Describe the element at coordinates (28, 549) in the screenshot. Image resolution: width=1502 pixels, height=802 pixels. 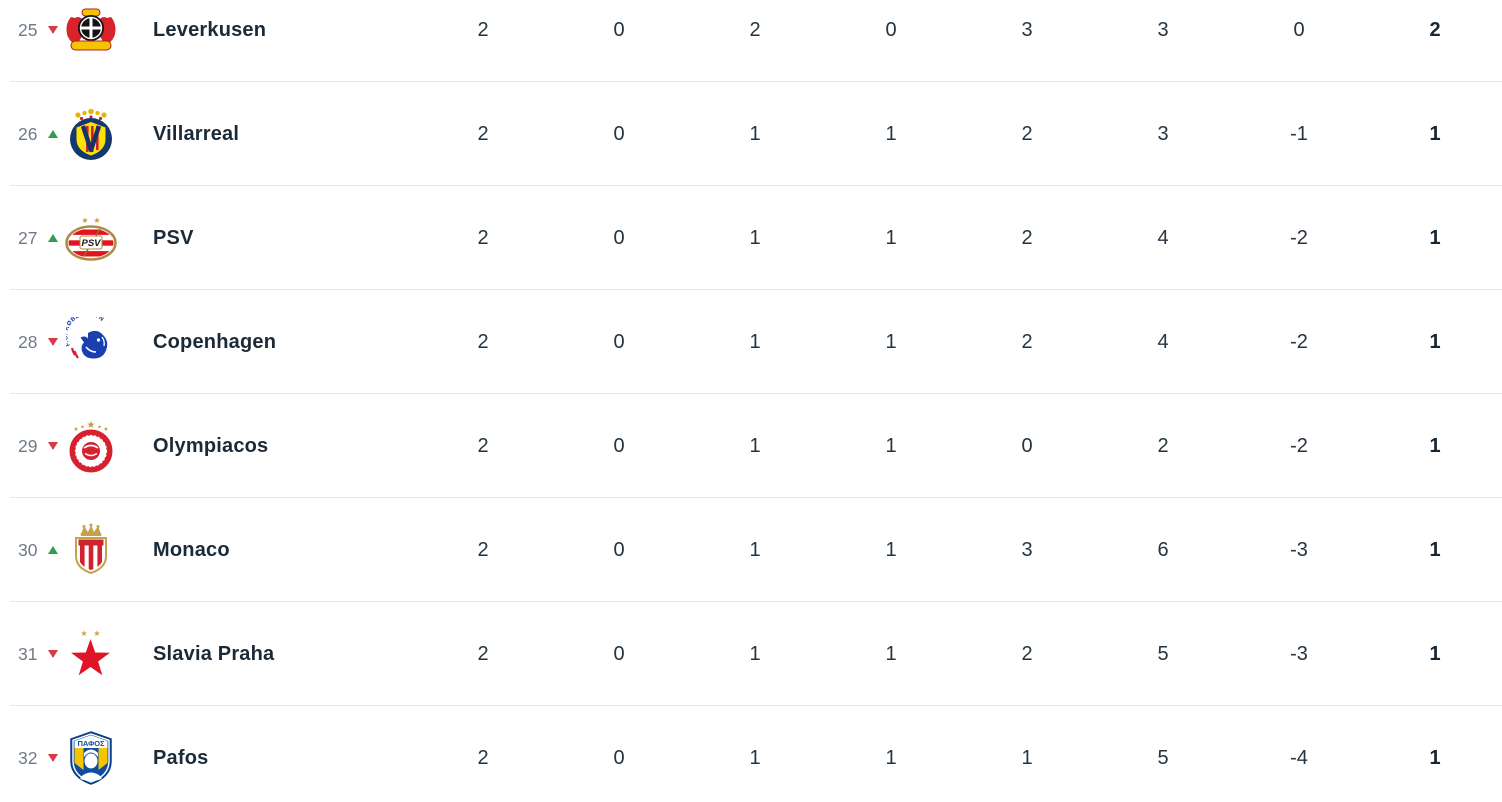
I see `rank-number: 30` at that location.